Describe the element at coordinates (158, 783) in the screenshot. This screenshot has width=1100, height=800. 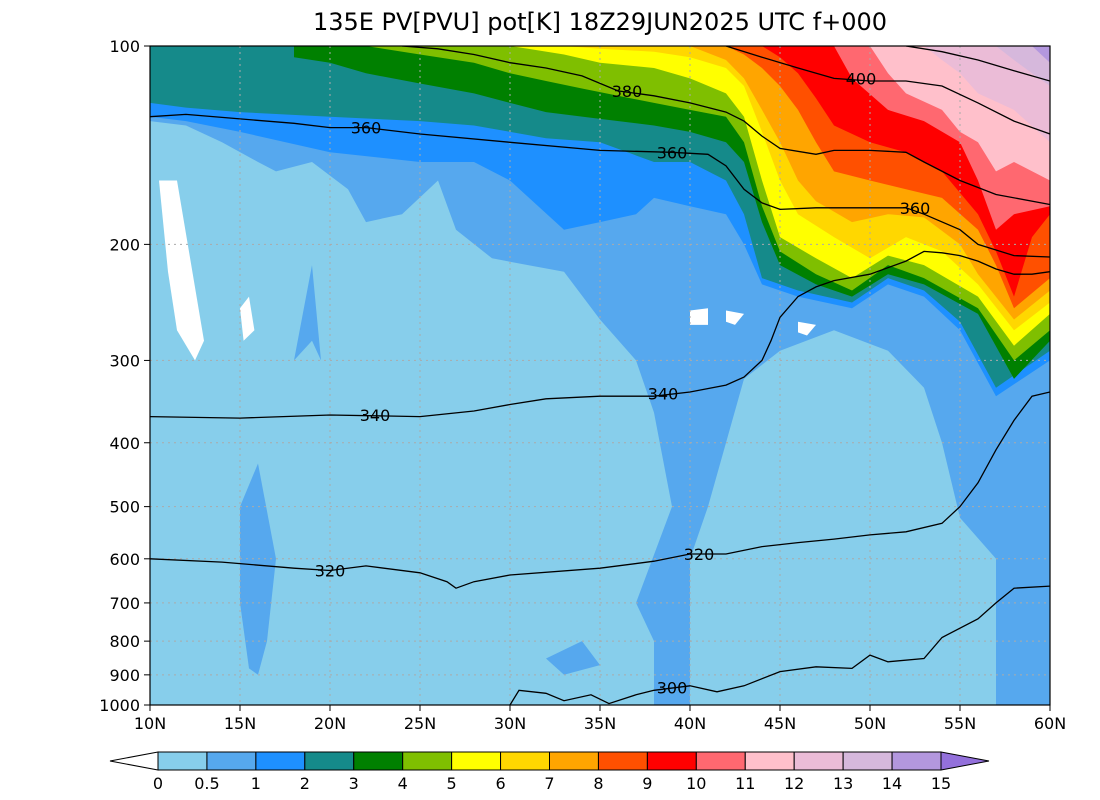
I see `colorbar-label: 0` at that location.